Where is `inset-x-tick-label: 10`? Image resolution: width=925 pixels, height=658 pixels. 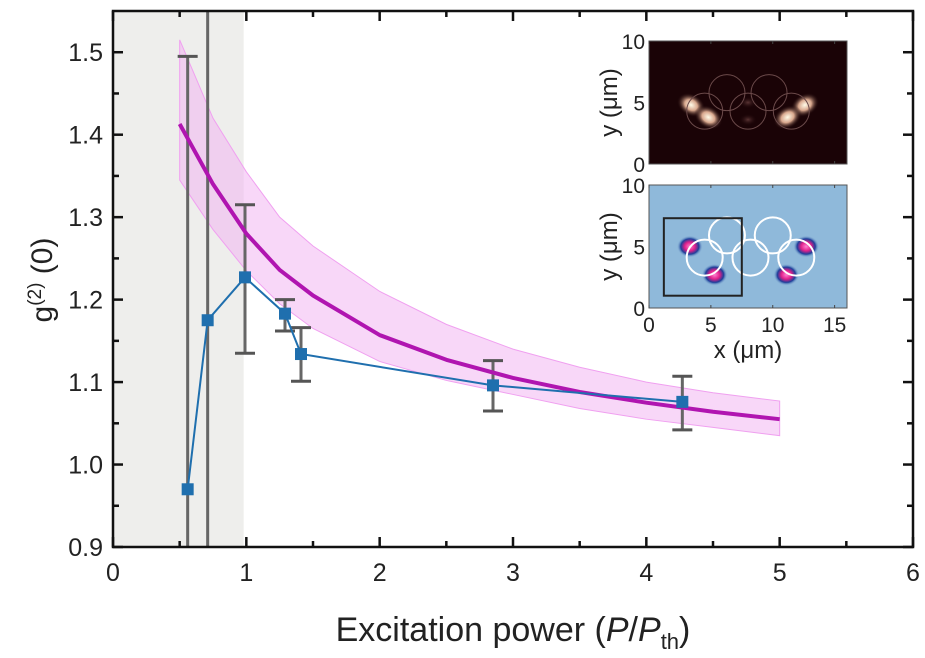
inset-x-tick-label: 10 is located at coordinates (772, 325).